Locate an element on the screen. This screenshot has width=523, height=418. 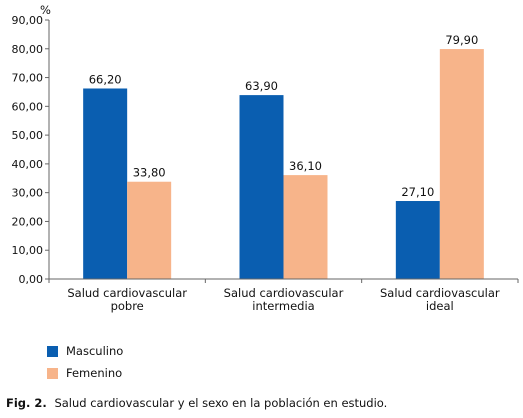
data-label: 33,80 is located at coordinates (149, 173).